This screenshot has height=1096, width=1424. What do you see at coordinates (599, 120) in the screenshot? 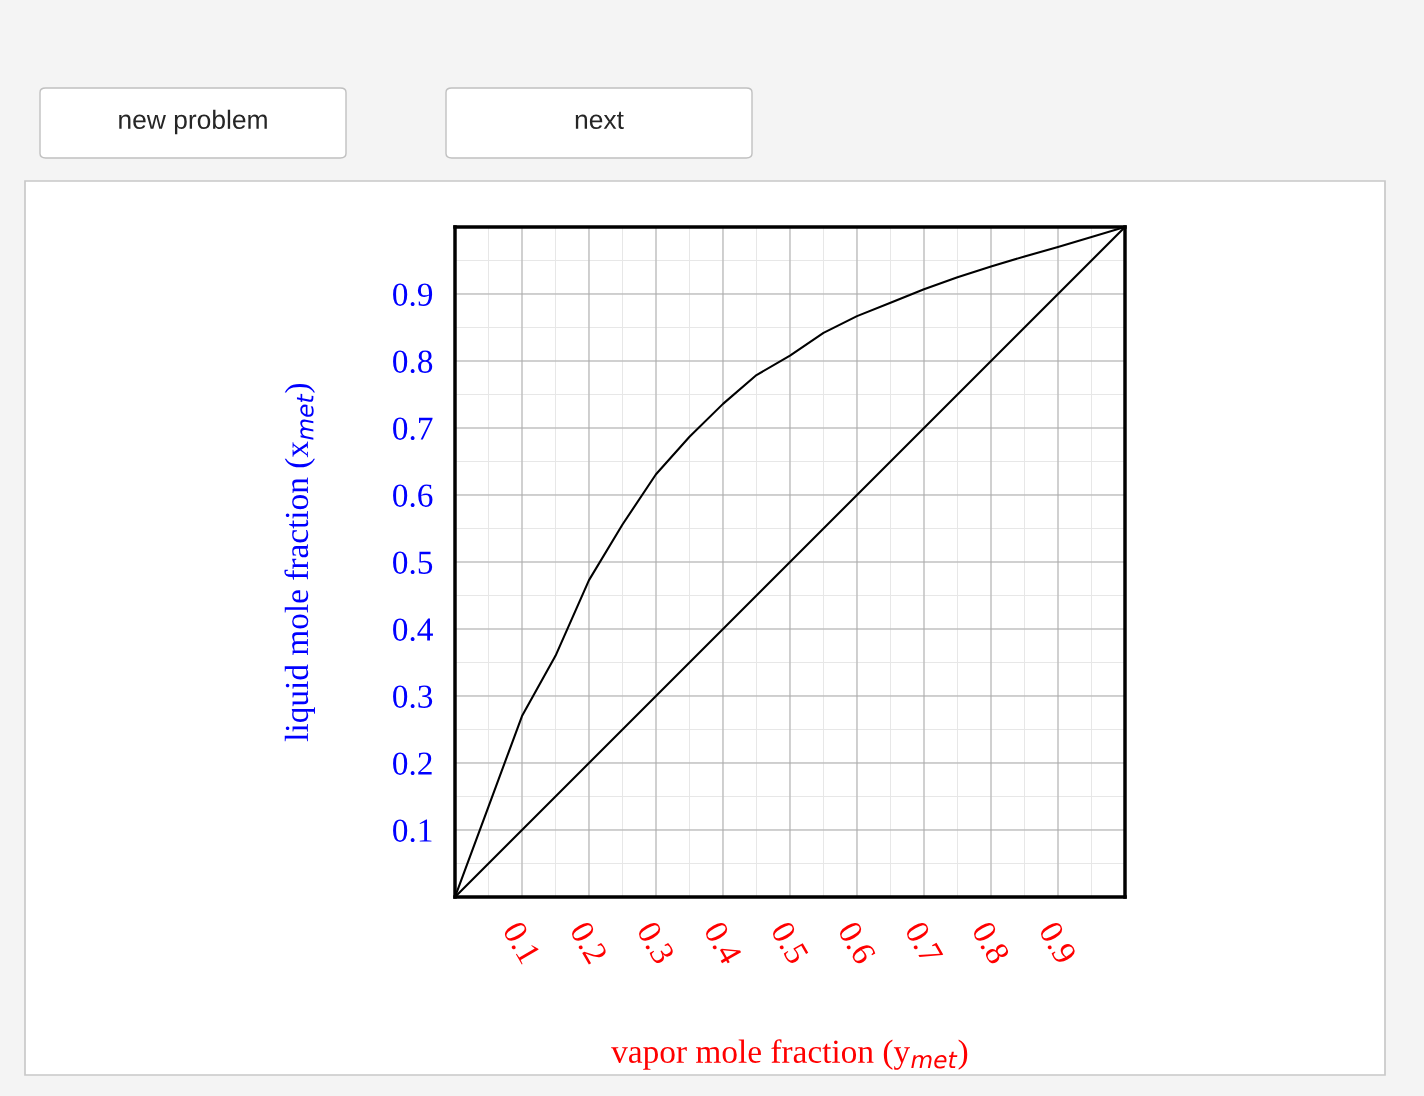
I see `text: next` at bounding box center [599, 120].